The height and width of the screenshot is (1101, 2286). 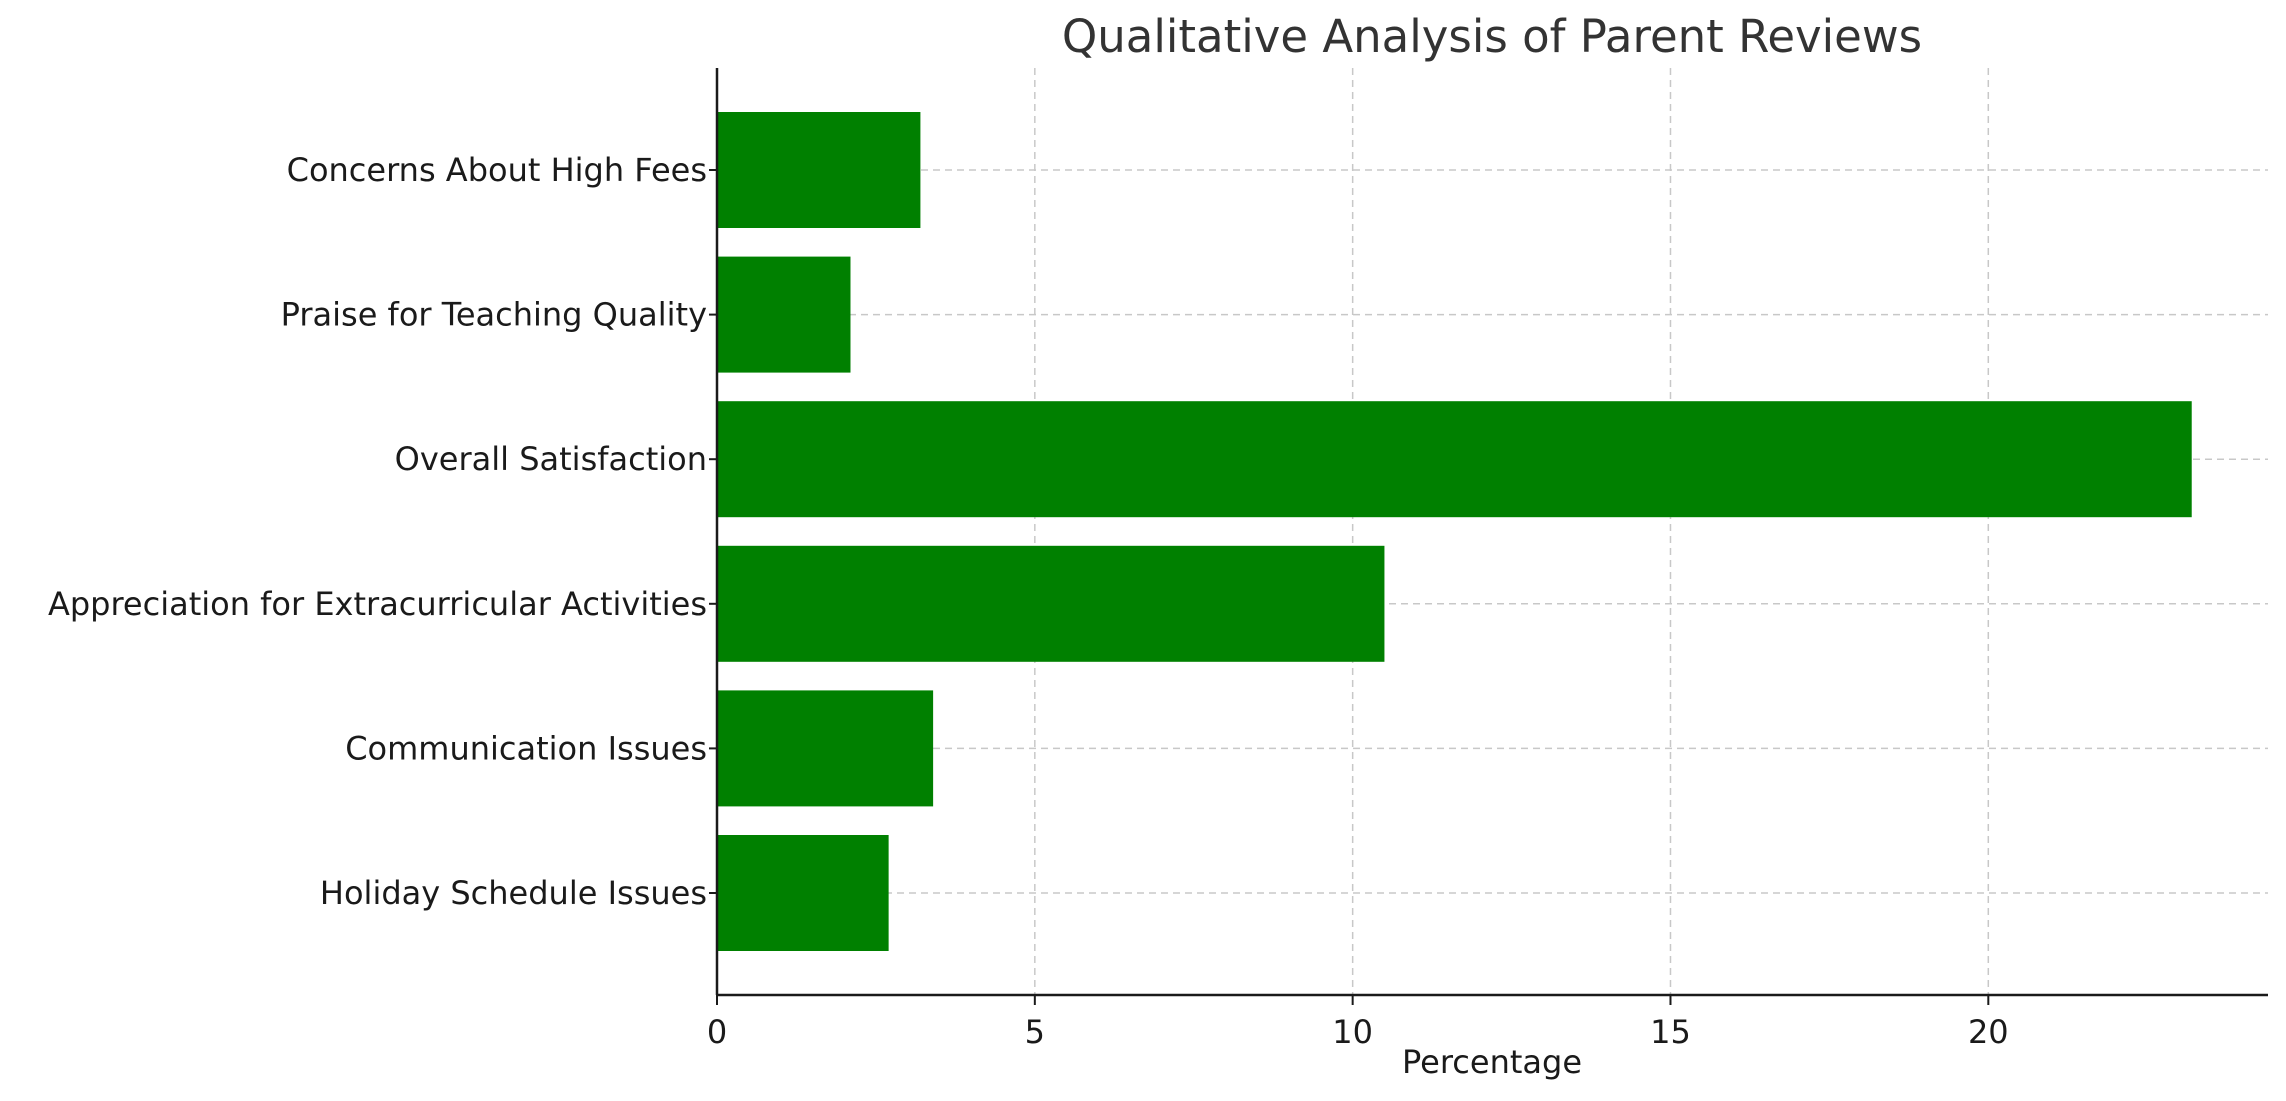 What do you see at coordinates (1035, 1032) in the screenshot?
I see `x-tick-label: 5` at bounding box center [1035, 1032].